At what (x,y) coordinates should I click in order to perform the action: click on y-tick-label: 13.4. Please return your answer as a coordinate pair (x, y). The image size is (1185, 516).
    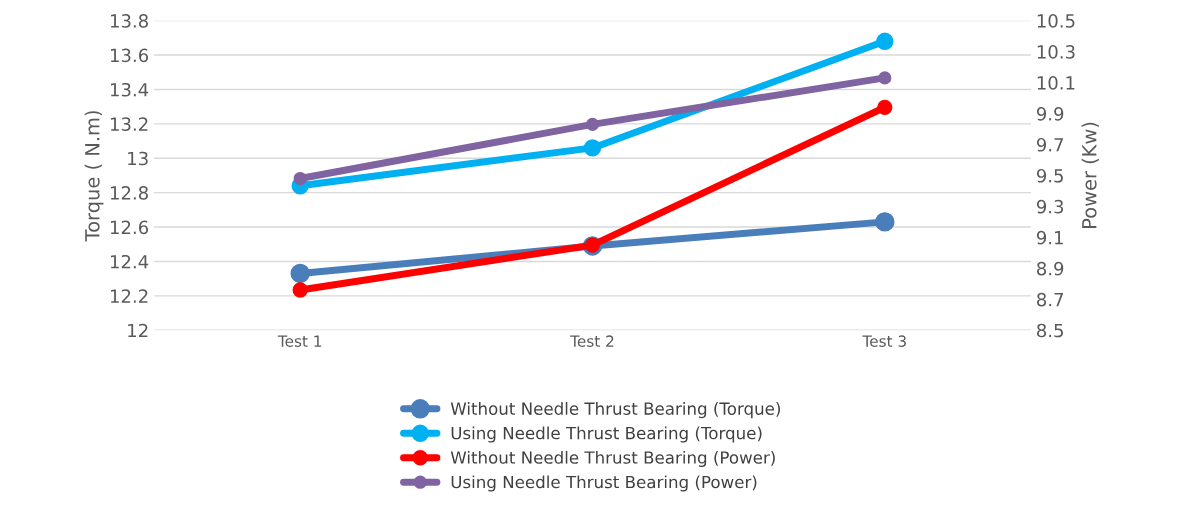
    Looking at the image, I should click on (129, 89).